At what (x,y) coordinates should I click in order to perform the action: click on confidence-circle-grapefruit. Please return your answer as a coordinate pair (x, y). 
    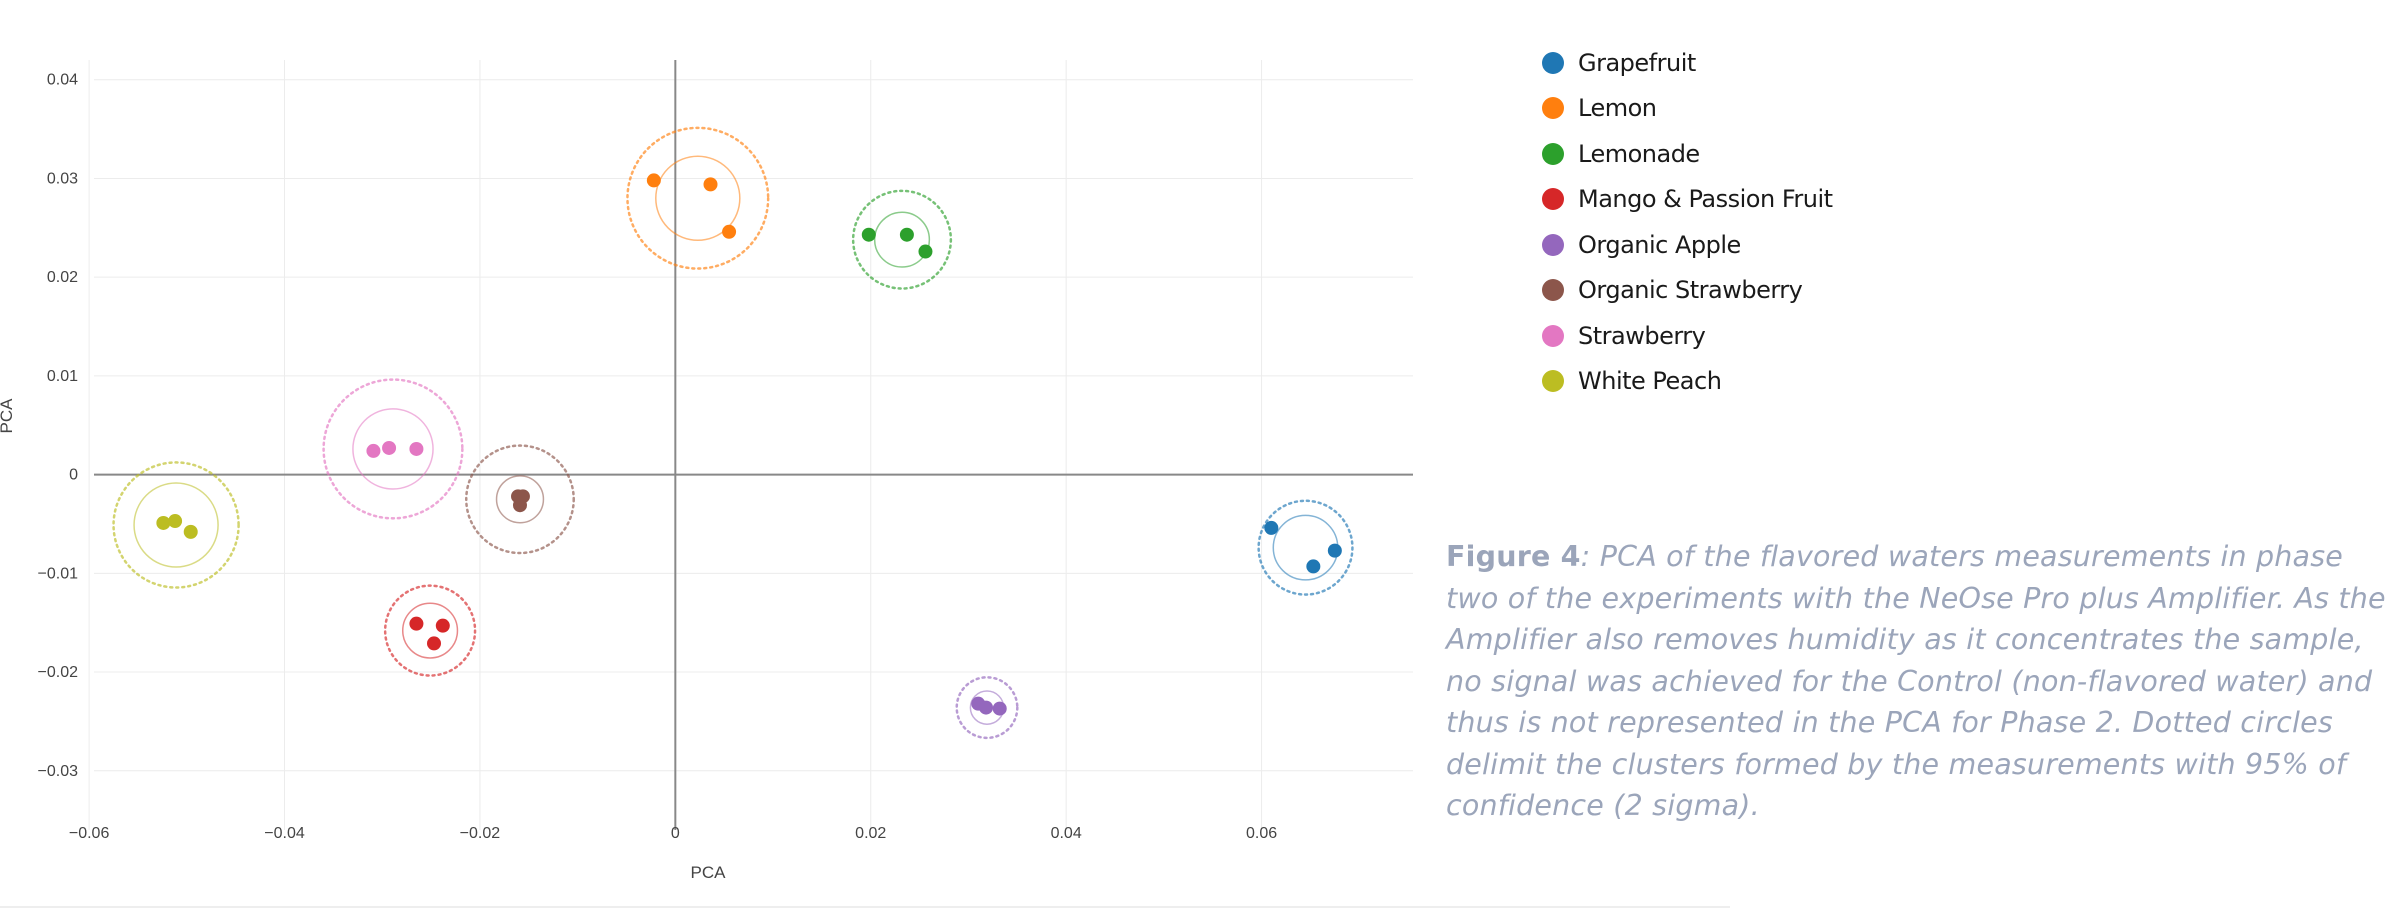
    Looking at the image, I should click on (1305, 547).